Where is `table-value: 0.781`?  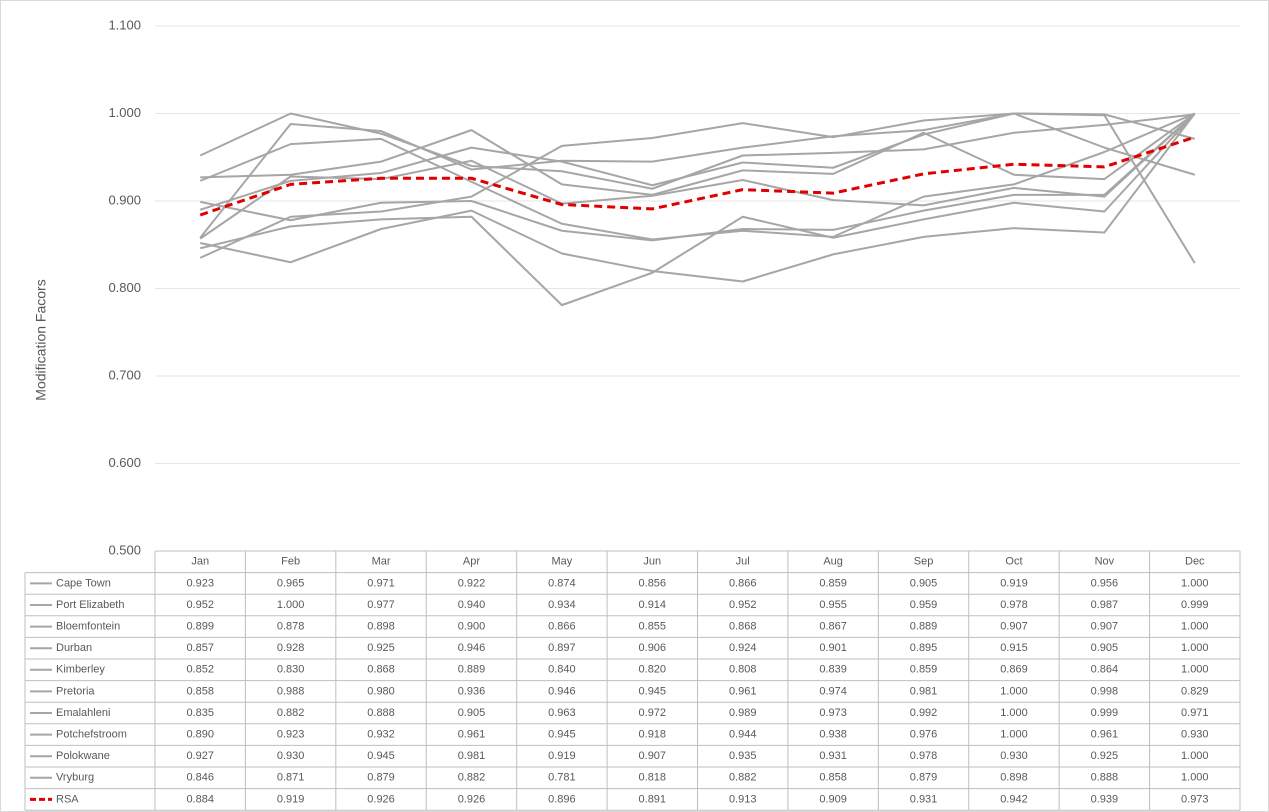 table-value: 0.781 is located at coordinates (562, 778).